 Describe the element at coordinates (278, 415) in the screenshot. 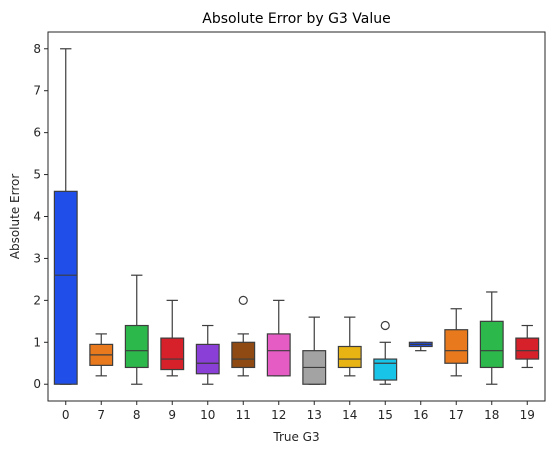

I see `x-tick-label: 12` at that location.